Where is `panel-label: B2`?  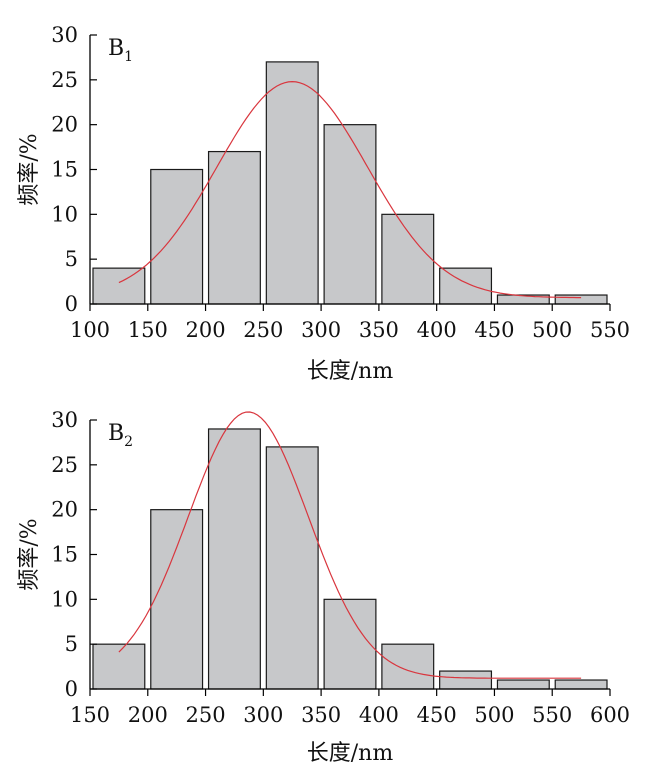
panel-label: B2 is located at coordinates (120, 435).